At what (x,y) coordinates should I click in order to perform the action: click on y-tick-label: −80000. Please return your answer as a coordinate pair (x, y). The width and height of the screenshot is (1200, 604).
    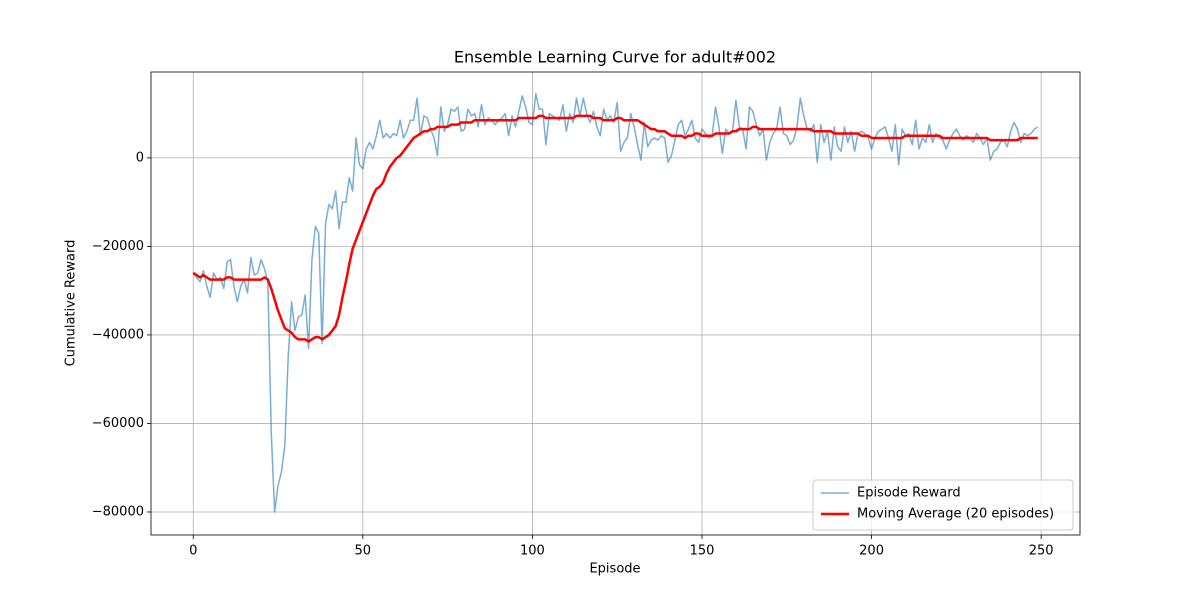
    Looking at the image, I should click on (118, 511).